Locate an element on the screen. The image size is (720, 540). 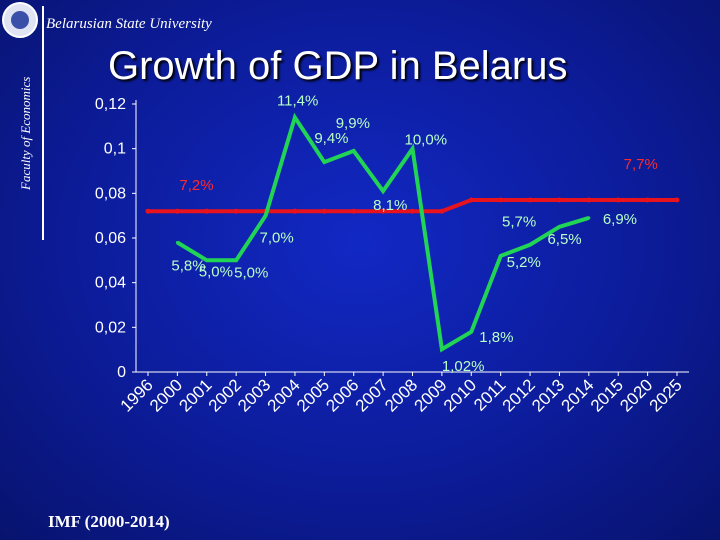
y-tick-label: 0,06 is located at coordinates (110, 238).